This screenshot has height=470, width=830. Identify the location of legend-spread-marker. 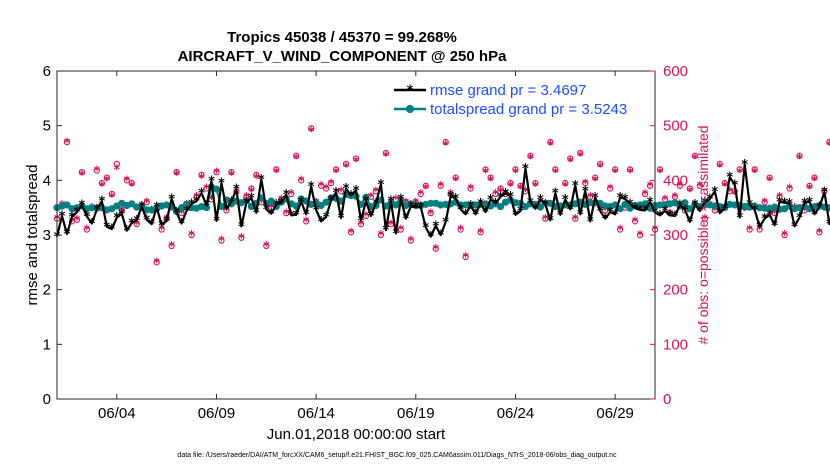
(410, 109).